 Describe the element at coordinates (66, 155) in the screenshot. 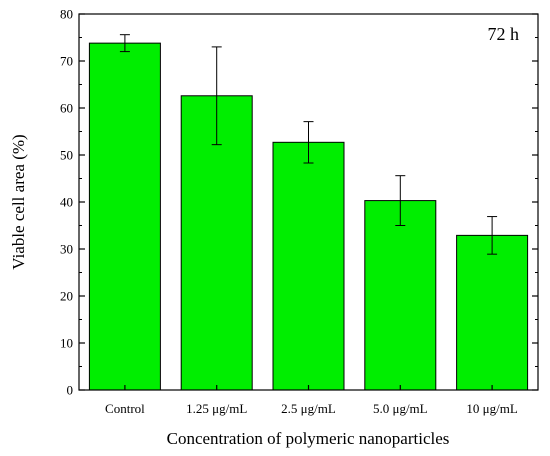

I see `y-tick-label: 50` at that location.